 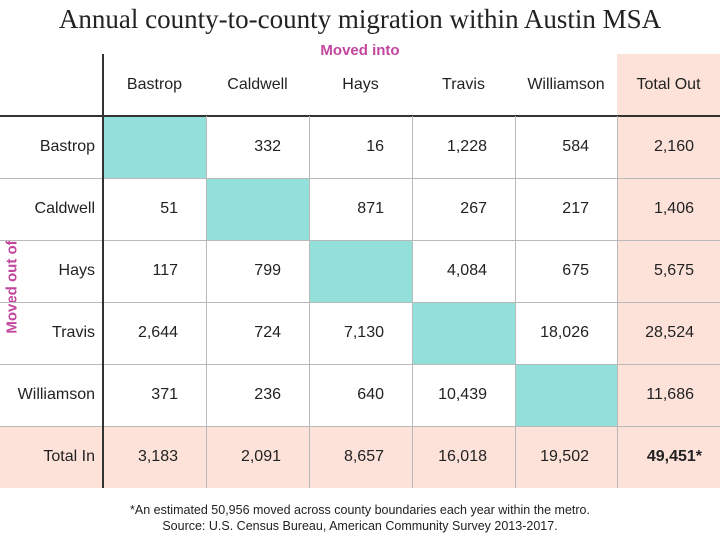 I want to click on column-header: Total Out, so click(x=668, y=84).